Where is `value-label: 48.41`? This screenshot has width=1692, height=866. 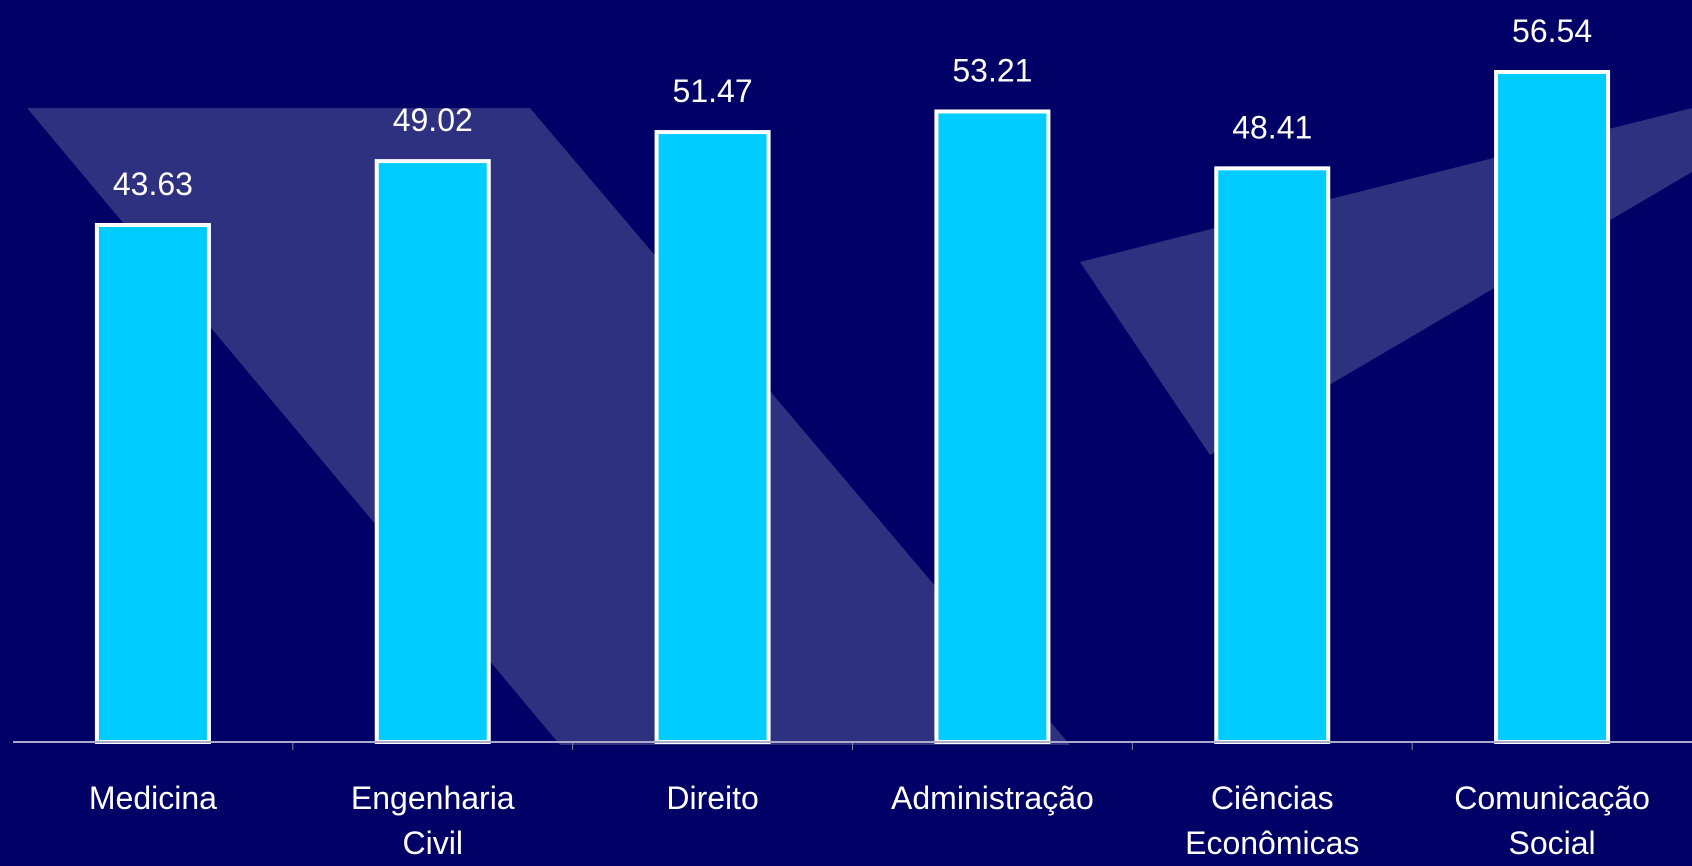 value-label: 48.41 is located at coordinates (1272, 127).